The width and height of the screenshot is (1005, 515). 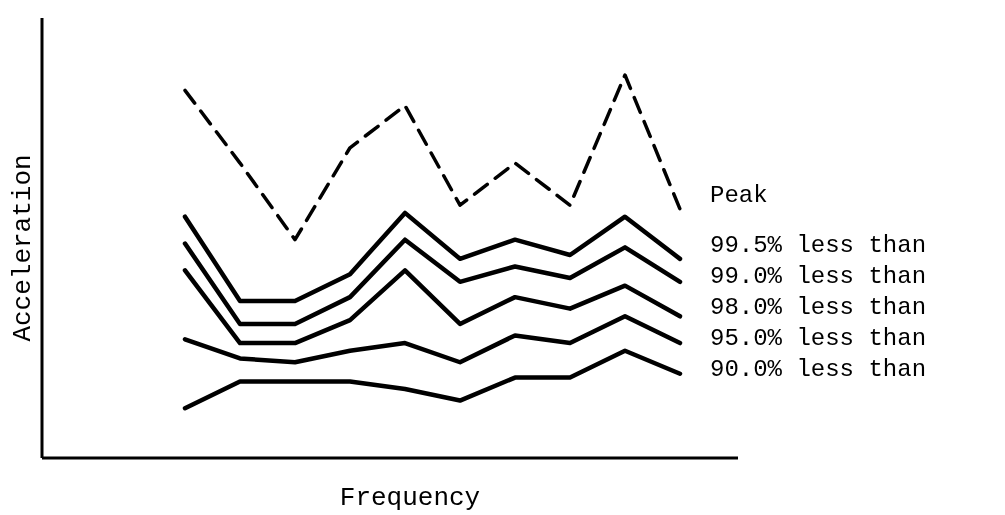 I want to click on y-axis-title: Acceleration, so click(x=23, y=248).